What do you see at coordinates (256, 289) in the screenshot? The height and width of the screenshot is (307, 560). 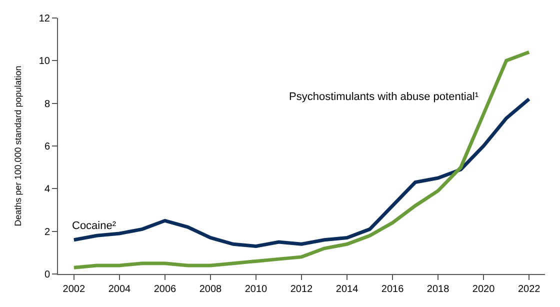 I see `x-tick-label: 2010` at bounding box center [256, 289].